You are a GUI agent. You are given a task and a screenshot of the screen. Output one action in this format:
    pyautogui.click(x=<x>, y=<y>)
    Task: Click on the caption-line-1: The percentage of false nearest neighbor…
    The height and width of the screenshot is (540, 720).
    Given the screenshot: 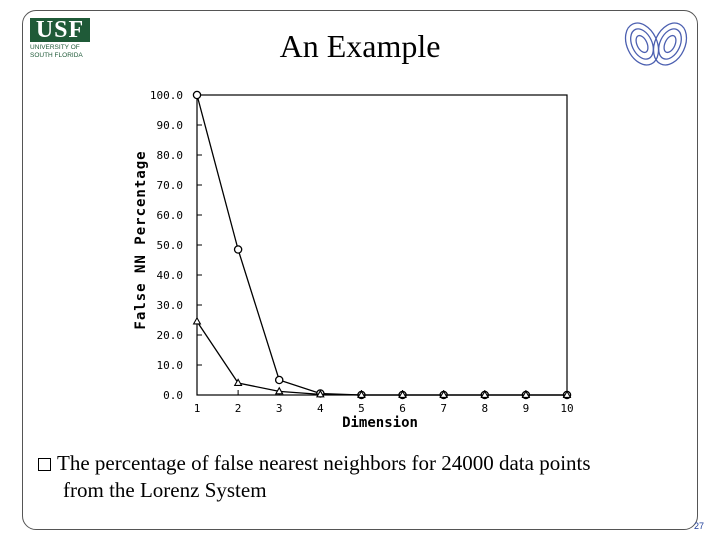 What is the action you would take?
    pyautogui.click(x=363, y=463)
    